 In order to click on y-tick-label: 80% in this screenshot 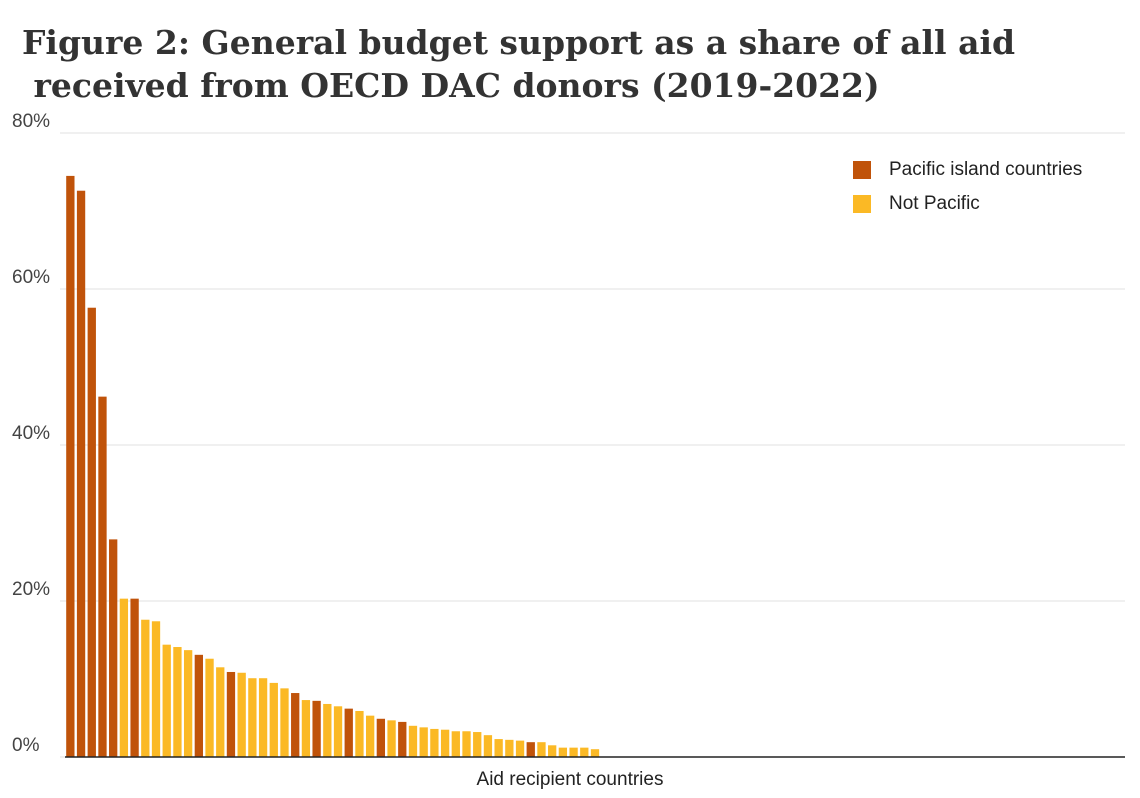, I will do `click(31, 121)`.